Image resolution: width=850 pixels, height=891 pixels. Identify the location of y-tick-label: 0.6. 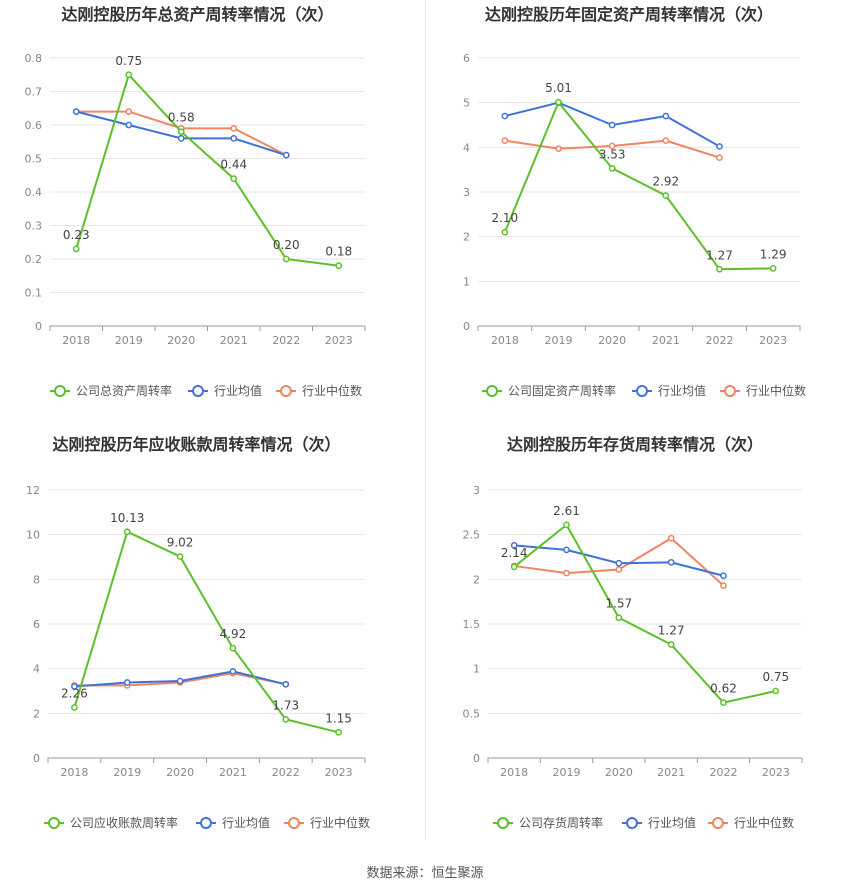
(34, 125).